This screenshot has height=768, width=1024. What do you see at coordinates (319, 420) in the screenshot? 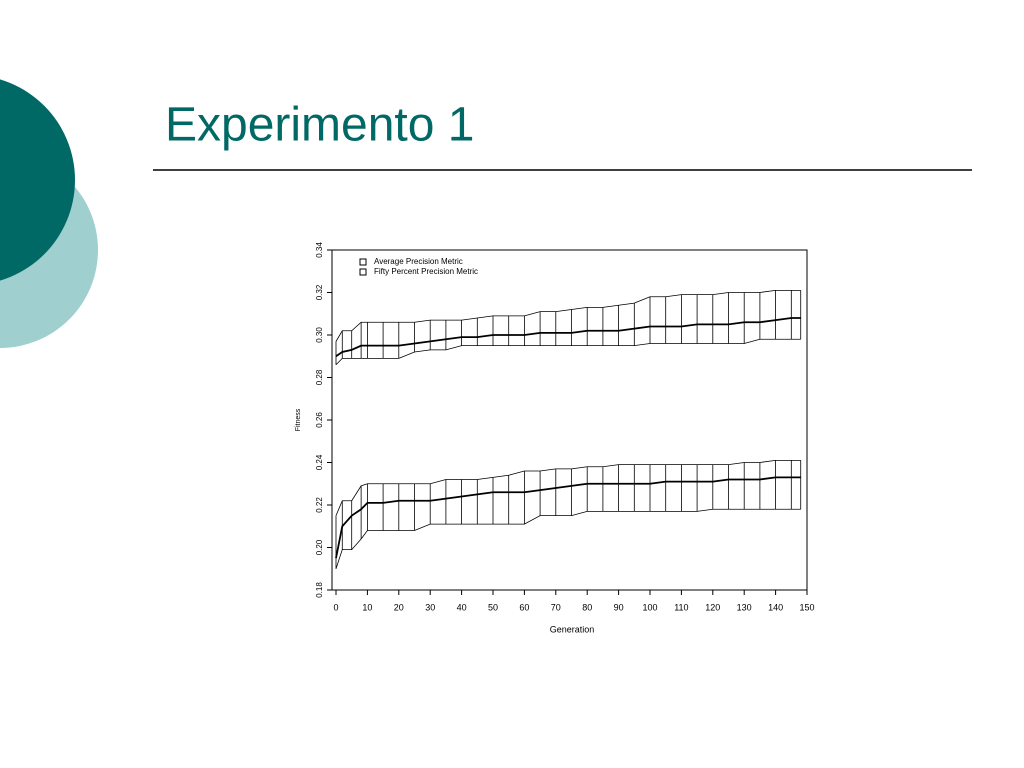
I see `y-tick-label: 0.26` at bounding box center [319, 420].